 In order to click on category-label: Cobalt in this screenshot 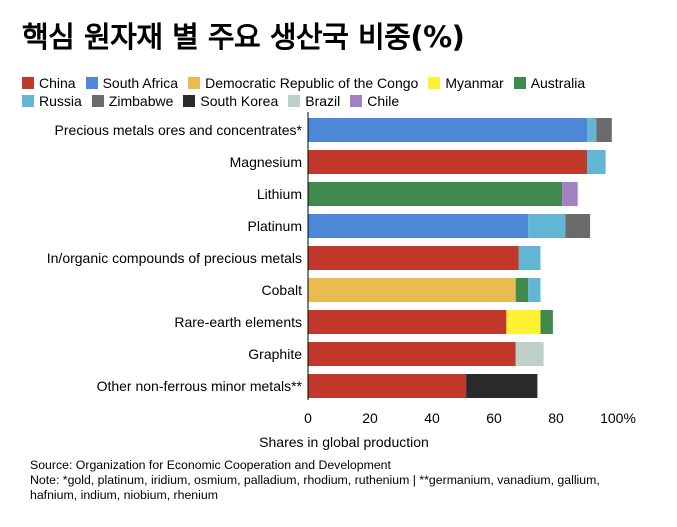, I will do `click(282, 290)`.